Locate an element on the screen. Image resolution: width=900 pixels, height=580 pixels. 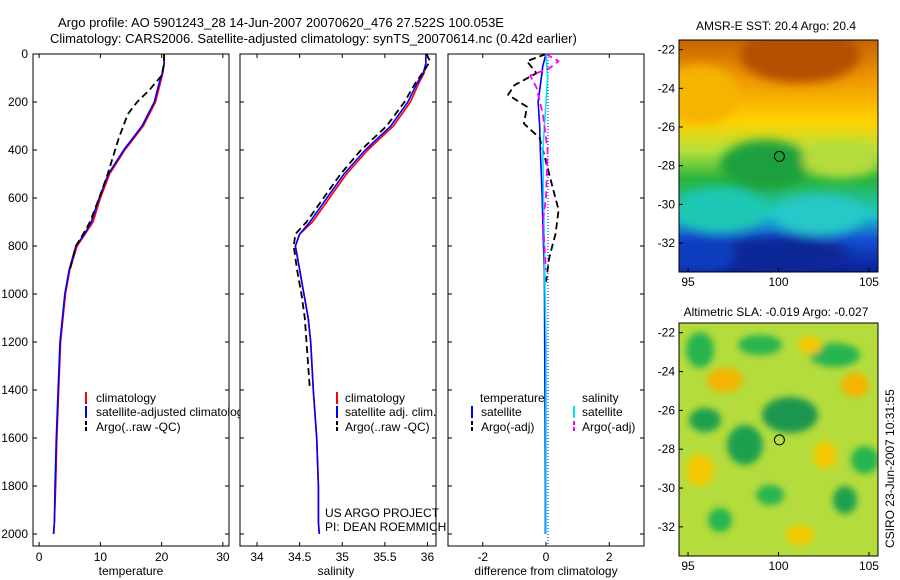
depth-tick-label: 800 is located at coordinates (18, 246).